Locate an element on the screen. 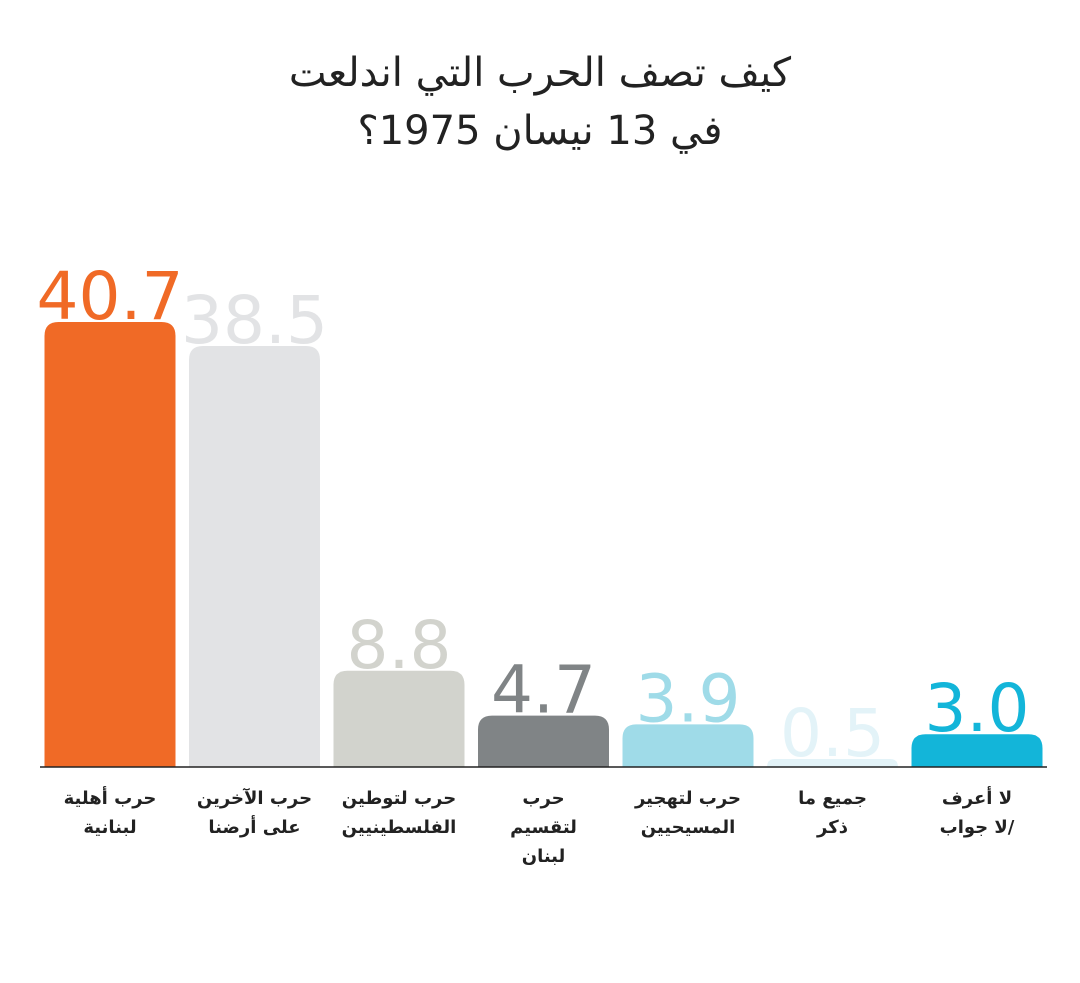  category-label-4-line-3: لبنان is located at coordinates (544, 856).